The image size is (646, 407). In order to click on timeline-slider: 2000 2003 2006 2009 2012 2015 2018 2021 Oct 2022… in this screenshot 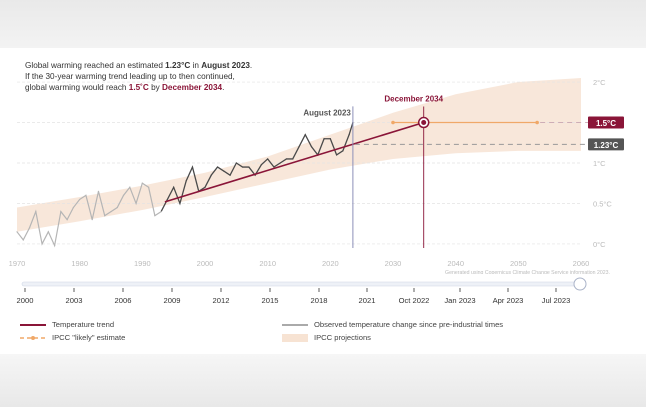, I will do `click(323, 294)`.